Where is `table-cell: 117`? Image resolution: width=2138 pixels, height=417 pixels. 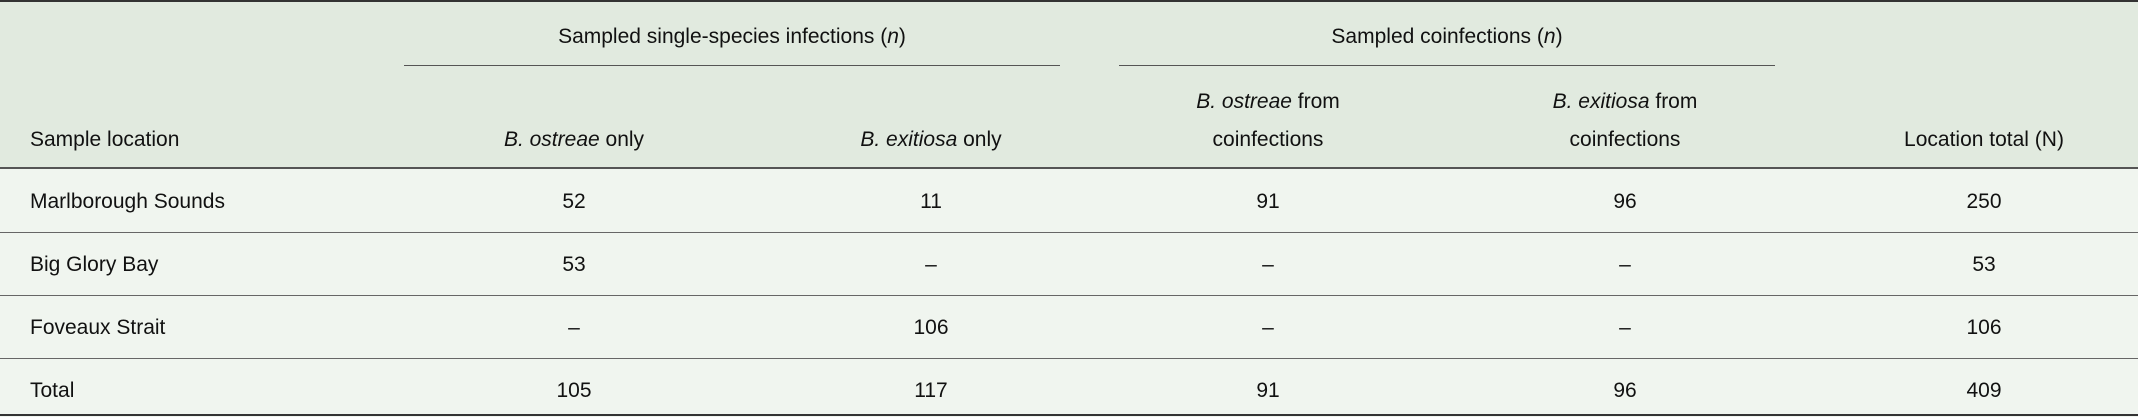
table-cell: 117 is located at coordinates (931, 390).